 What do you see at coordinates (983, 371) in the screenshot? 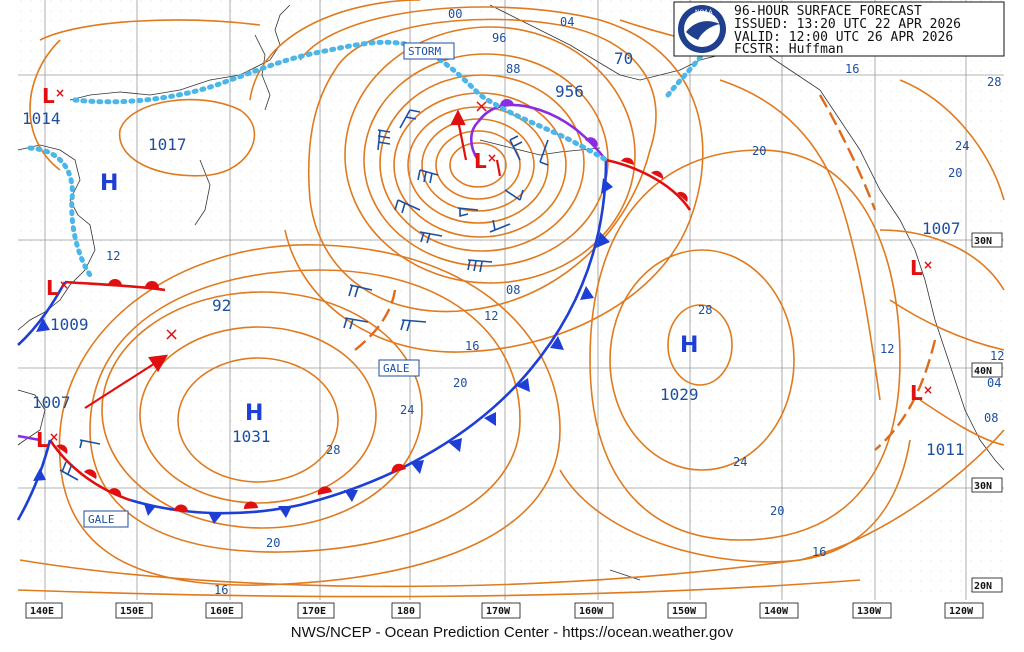
I see `lat-label: 40N` at bounding box center [983, 371].